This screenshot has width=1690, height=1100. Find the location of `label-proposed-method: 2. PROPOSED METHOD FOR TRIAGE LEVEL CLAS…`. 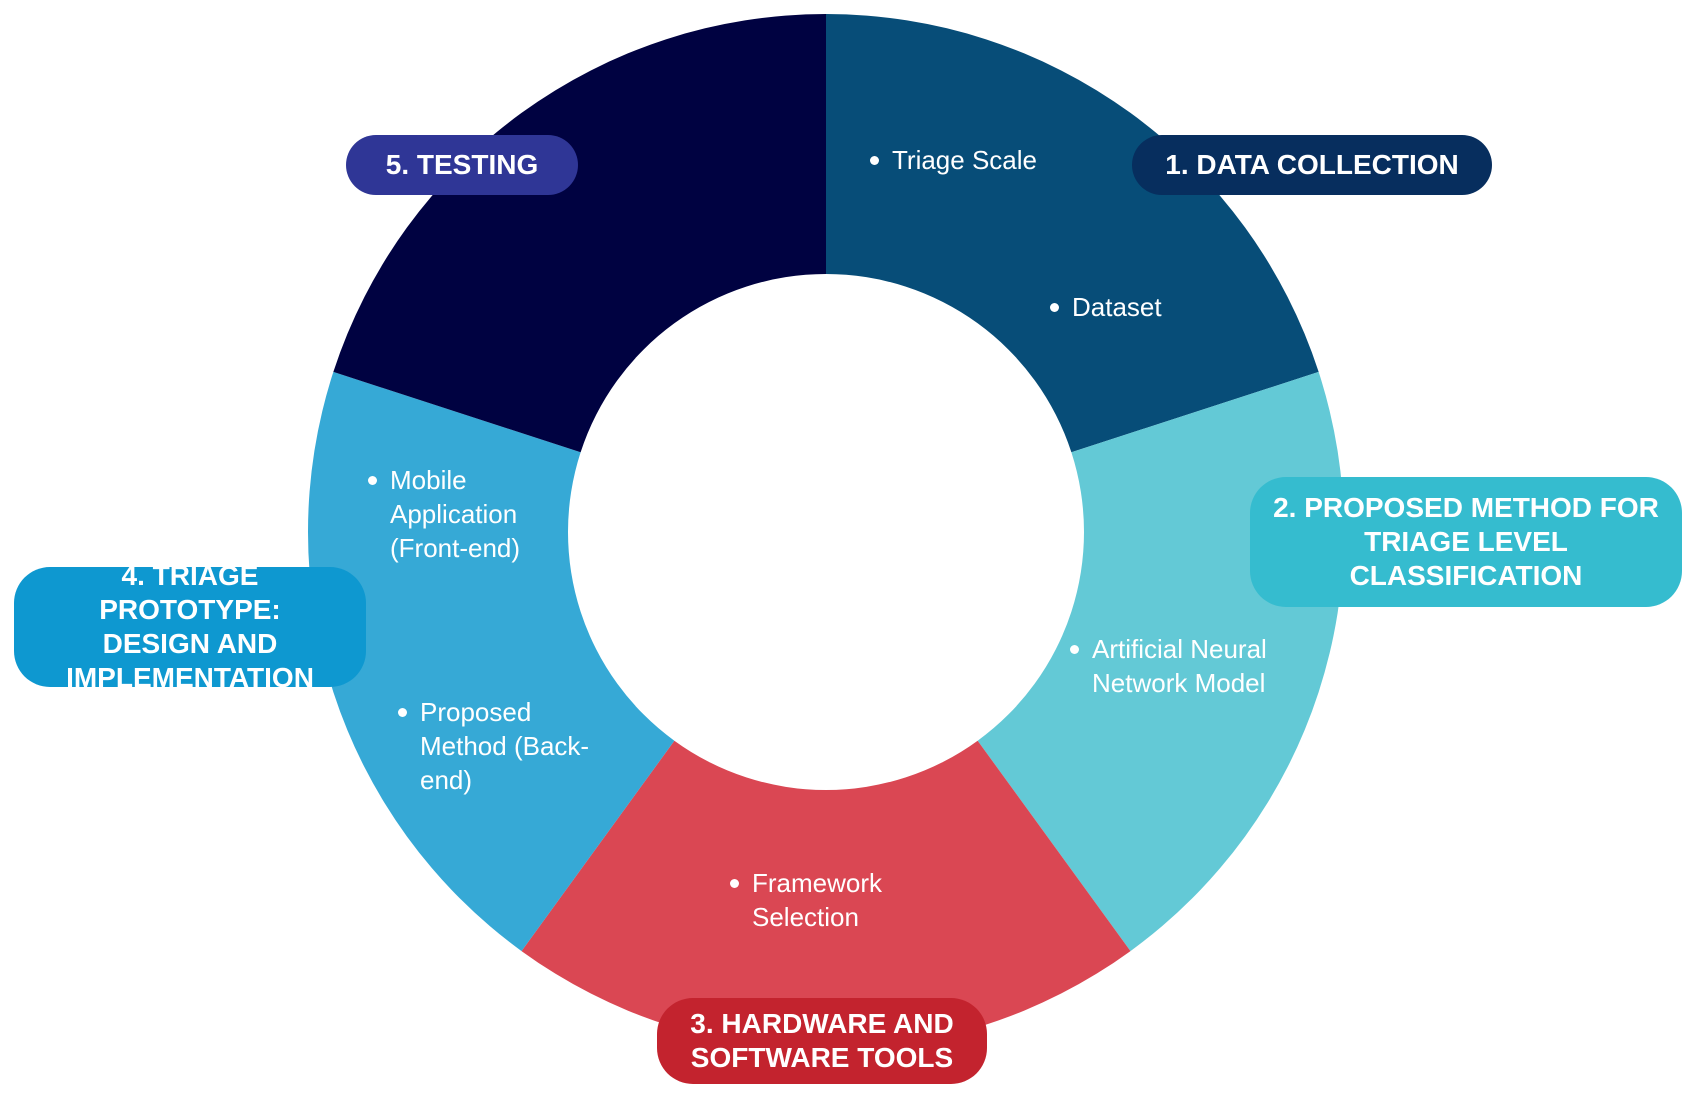

label-proposed-method: 2. PROPOSED METHOD FOR TRIAGE LEVEL CLAS… is located at coordinates (1466, 542).